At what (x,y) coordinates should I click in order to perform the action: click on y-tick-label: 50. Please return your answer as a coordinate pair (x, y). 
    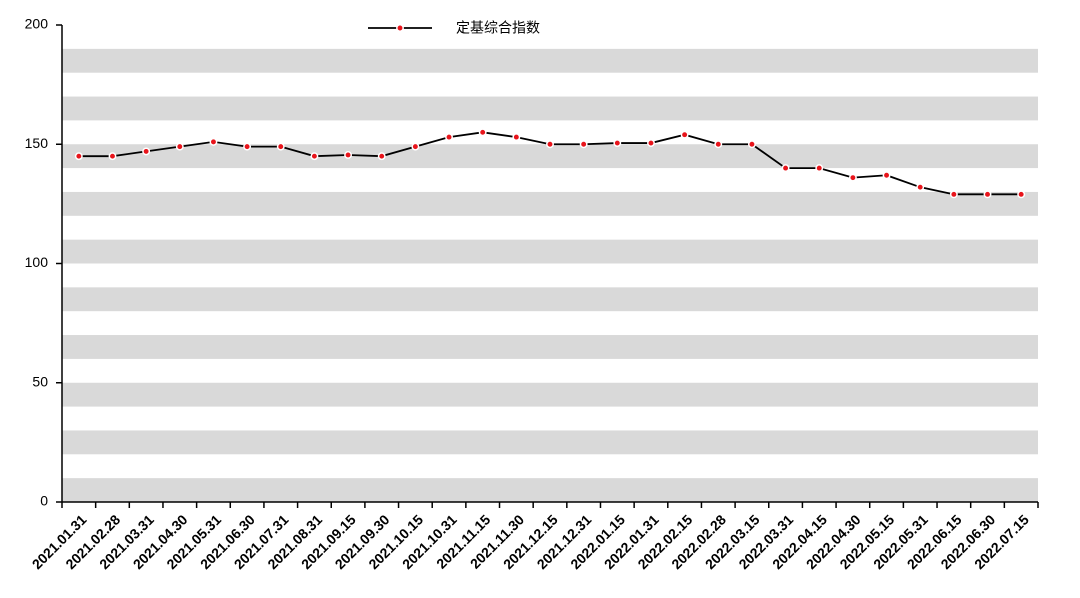
    Looking at the image, I should click on (40, 381).